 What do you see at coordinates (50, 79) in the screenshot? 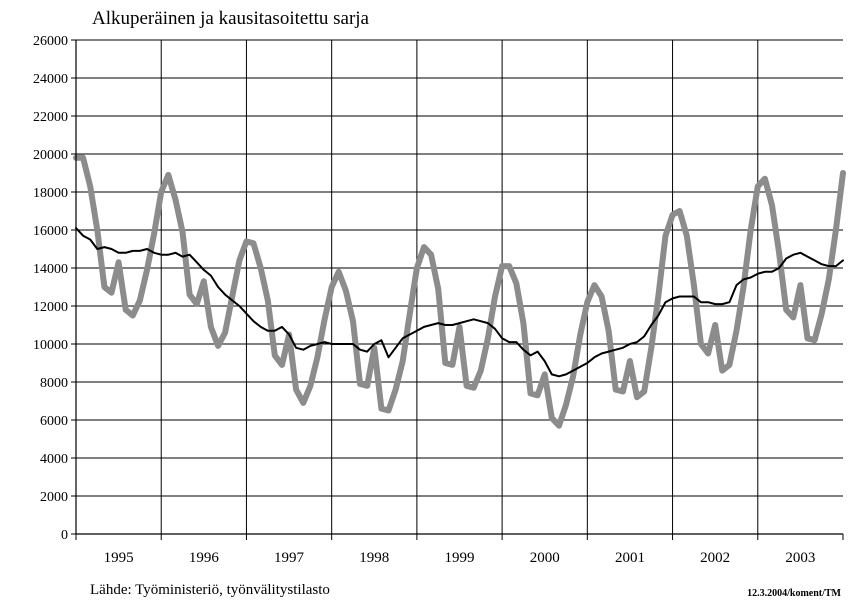
I see `y-tick-label: 24000` at bounding box center [50, 79].